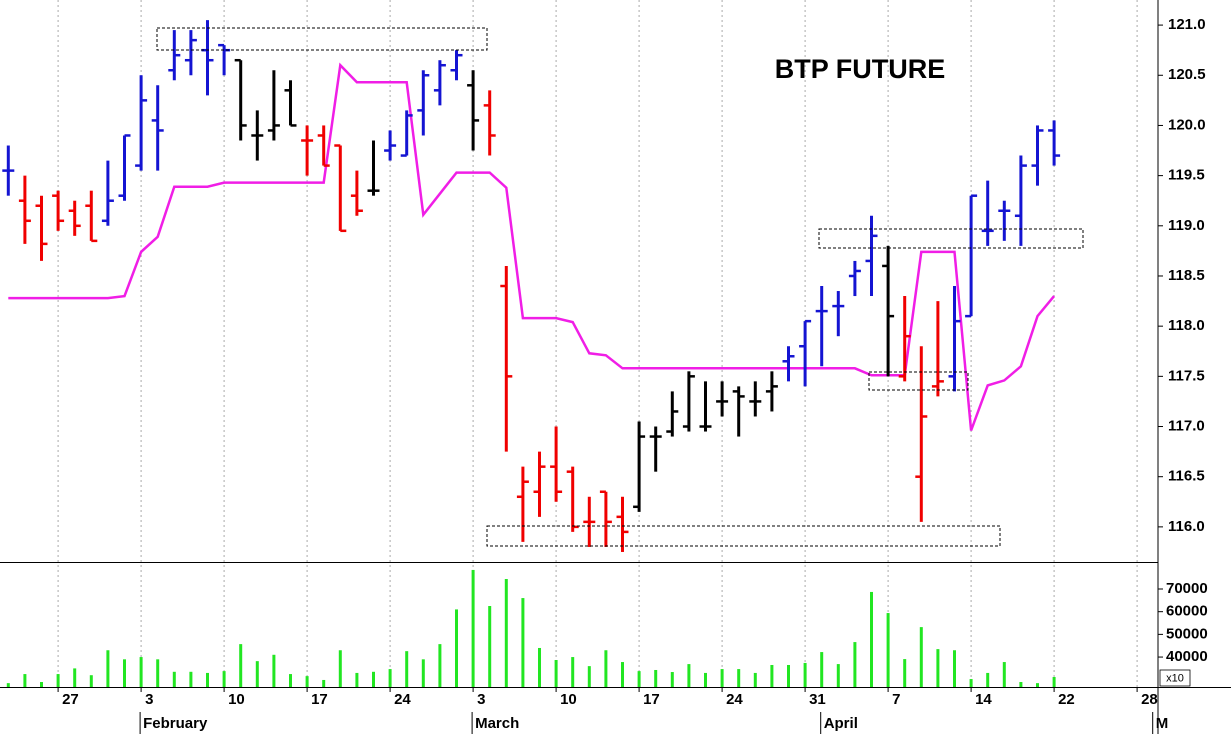 The image size is (1231, 734). Describe the element at coordinates (983, 699) in the screenshot. I see `x-tick-label: 14` at that location.